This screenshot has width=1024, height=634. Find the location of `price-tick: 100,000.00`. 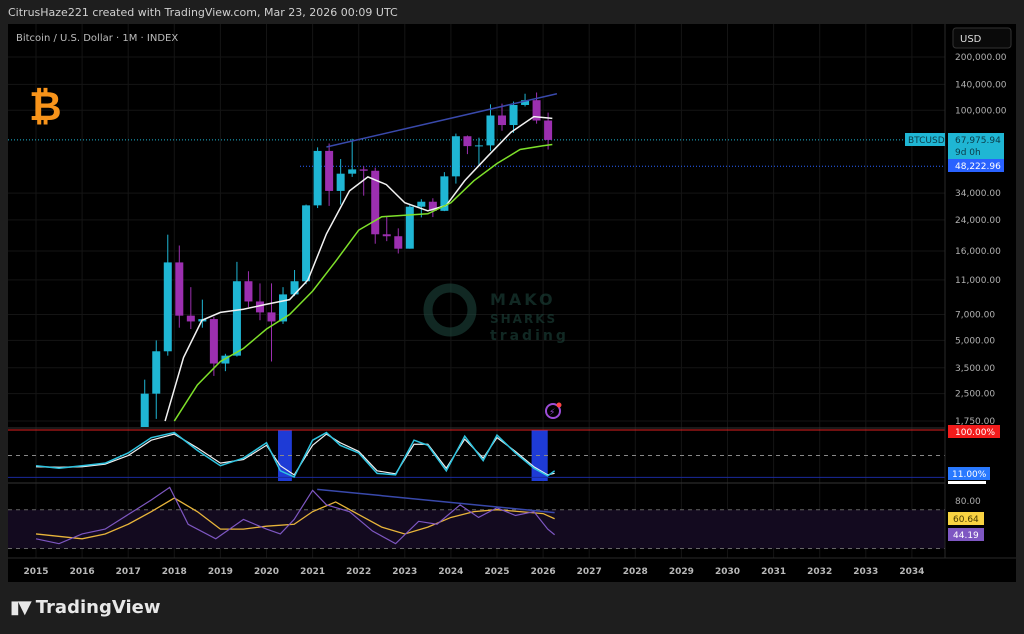

price-tick: 100,000.00 is located at coordinates (981, 111).